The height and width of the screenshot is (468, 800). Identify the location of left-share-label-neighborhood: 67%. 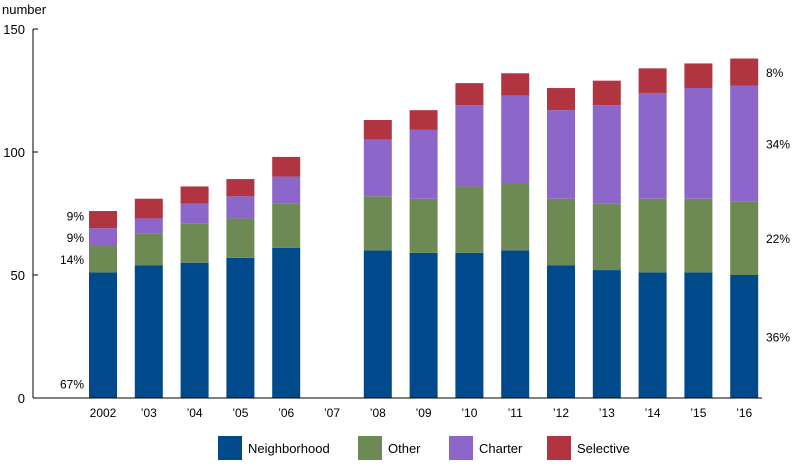
(72, 384).